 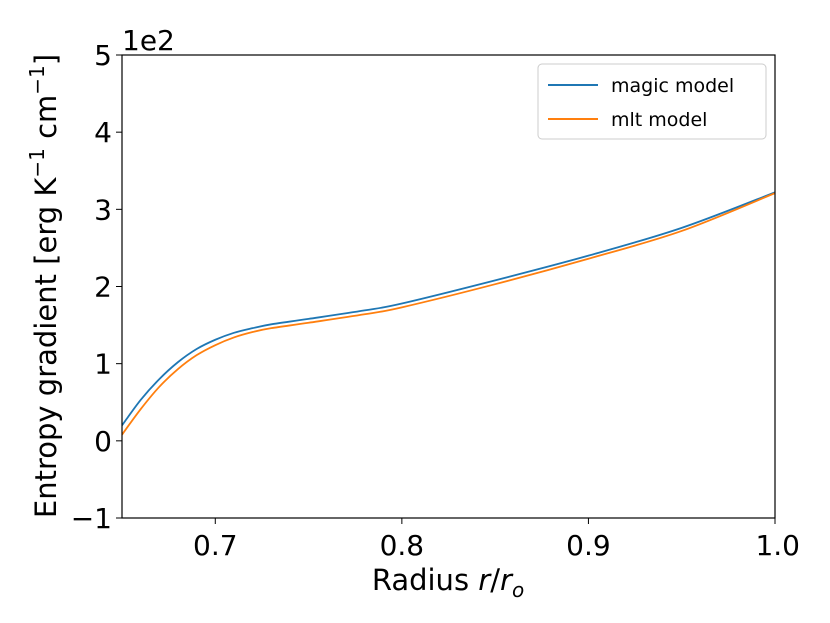 What do you see at coordinates (448, 582) in the screenshot?
I see `x-axis-label: Radius r/ro` at bounding box center [448, 582].